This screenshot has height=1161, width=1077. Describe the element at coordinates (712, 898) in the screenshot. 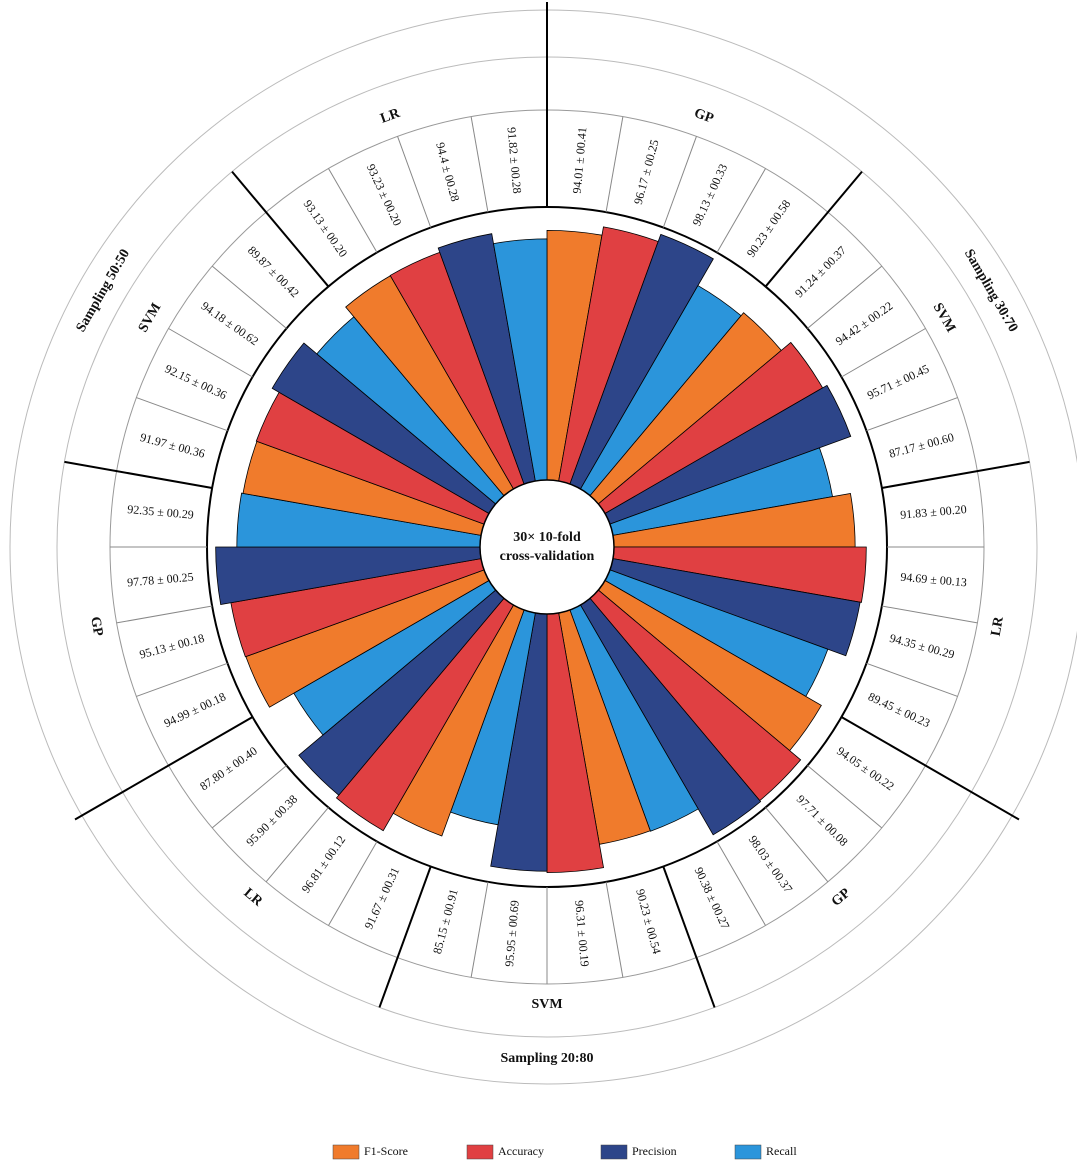

I see `value-label: 90.38 ± 00.27` at that location.